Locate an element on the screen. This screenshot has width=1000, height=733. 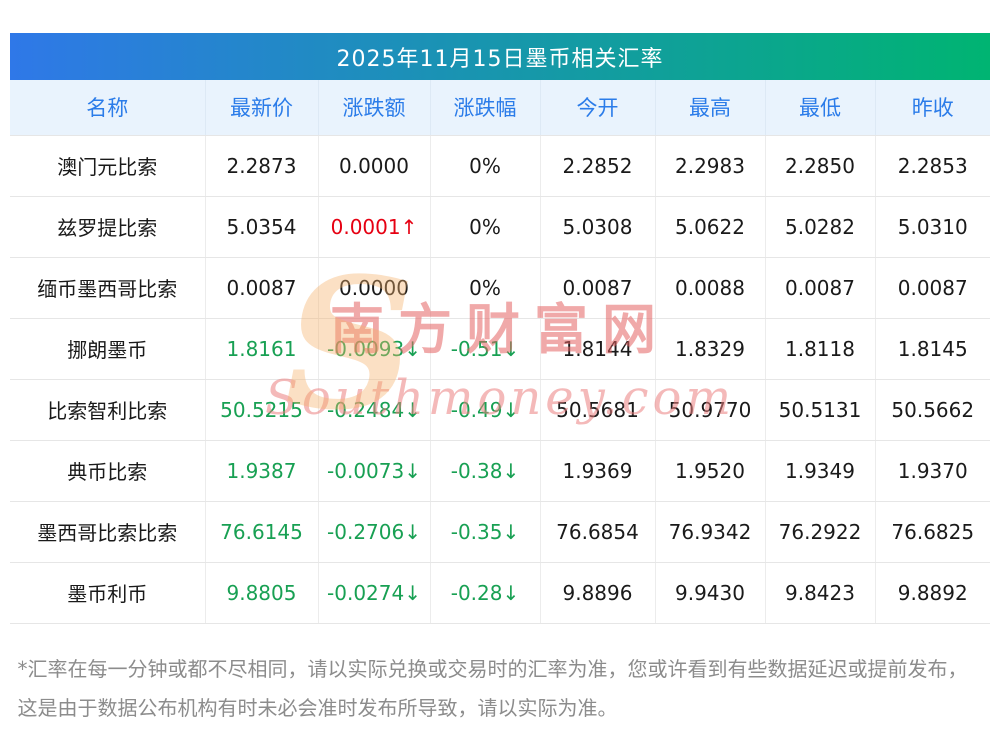
currency-name-cell: 缅币墨西哥比索 is located at coordinates (108, 288).